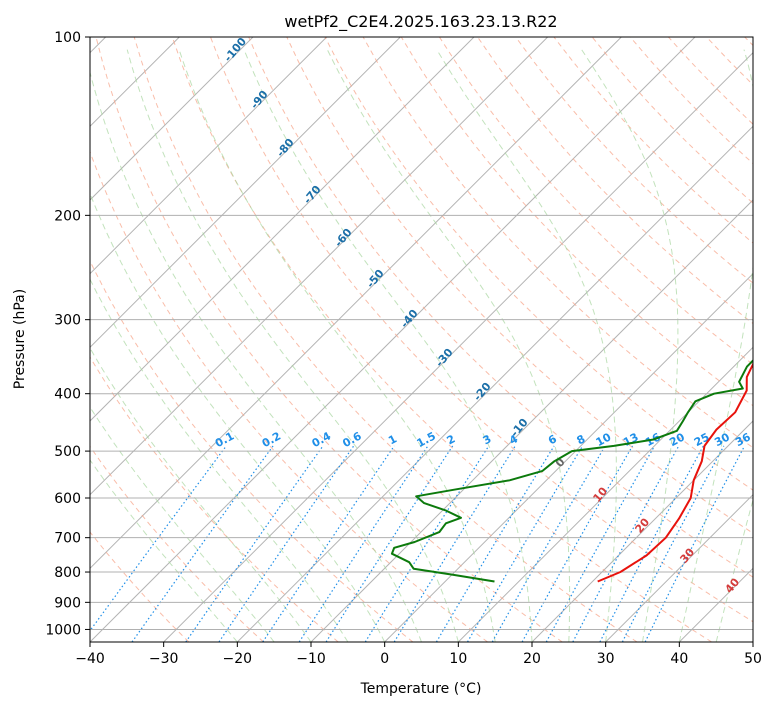  Describe the element at coordinates (722, 439) in the screenshot. I see `mixing-ratio-label: 30` at that location.